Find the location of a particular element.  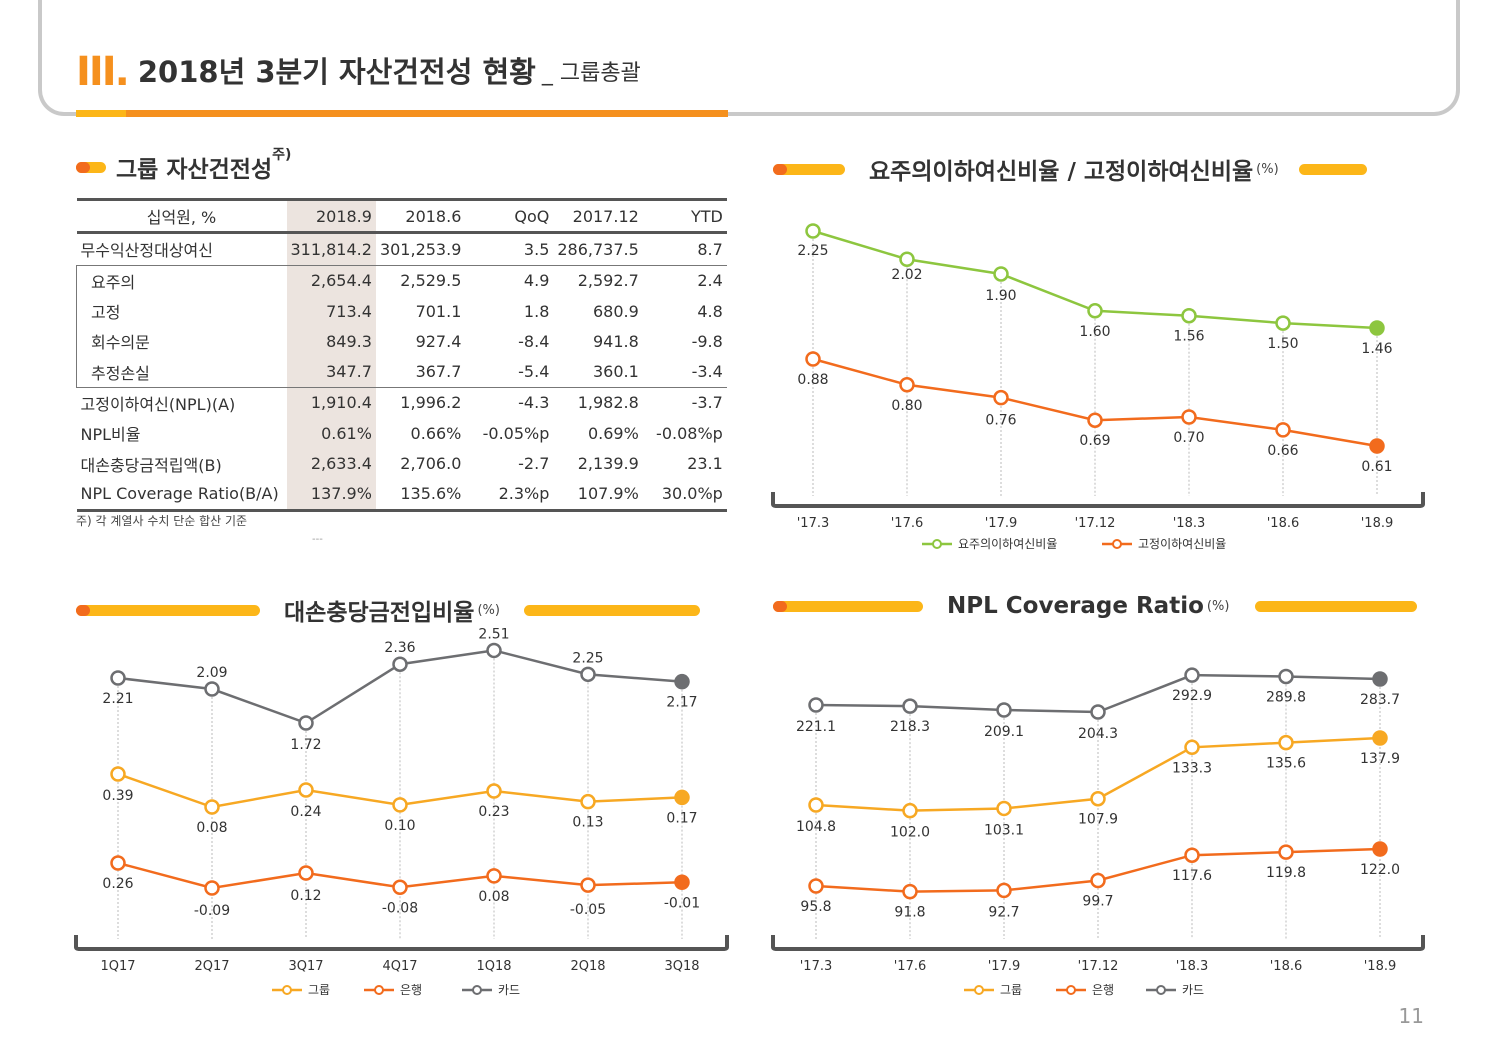

legend-label: 요주의이하여신비율 is located at coordinates (1007, 544).